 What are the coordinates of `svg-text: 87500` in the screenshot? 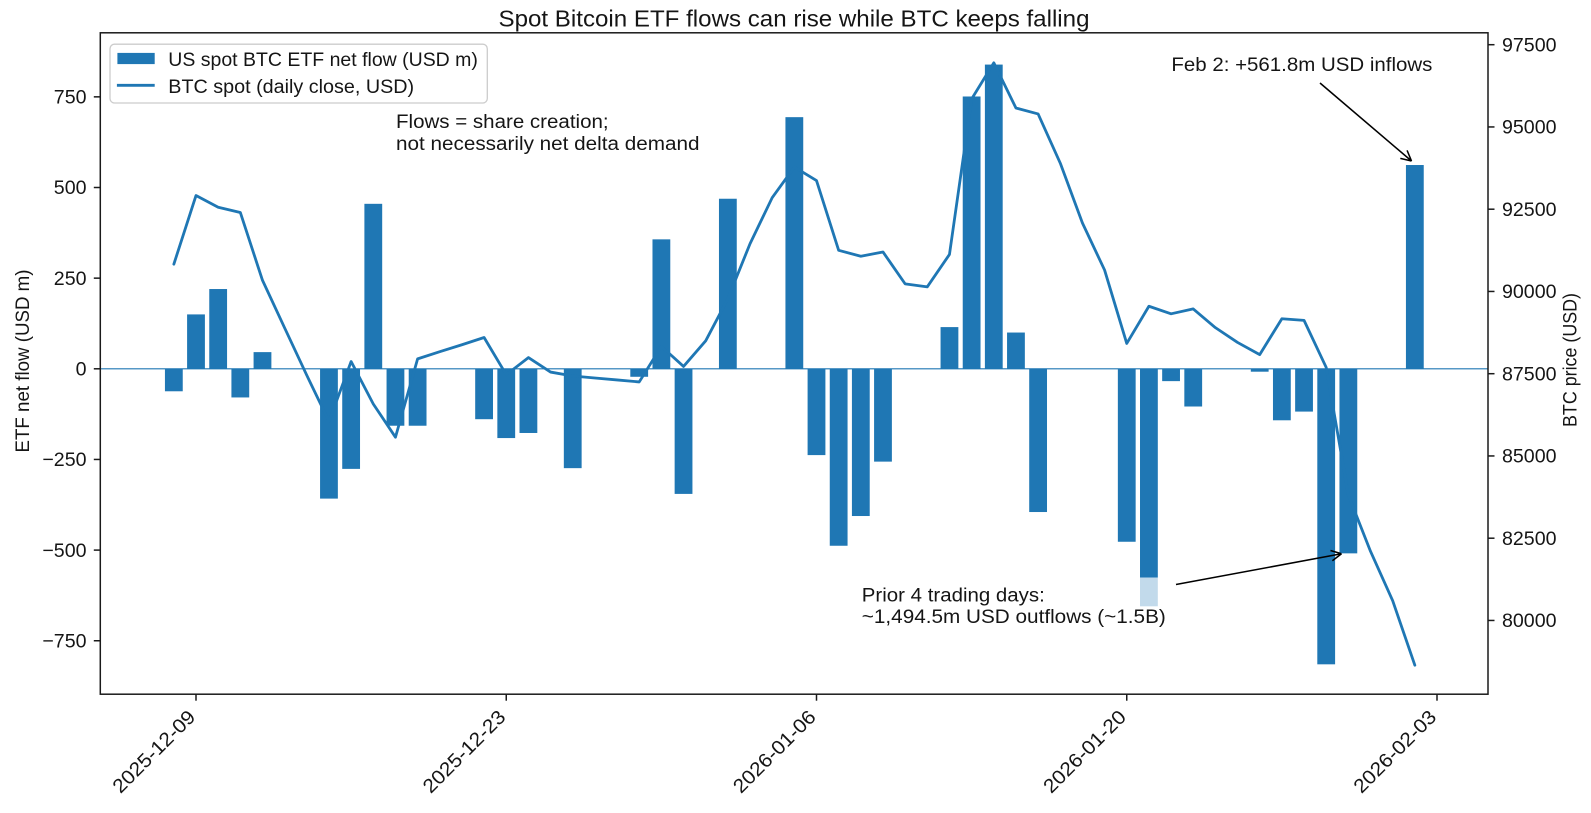 It's located at (1529, 374).